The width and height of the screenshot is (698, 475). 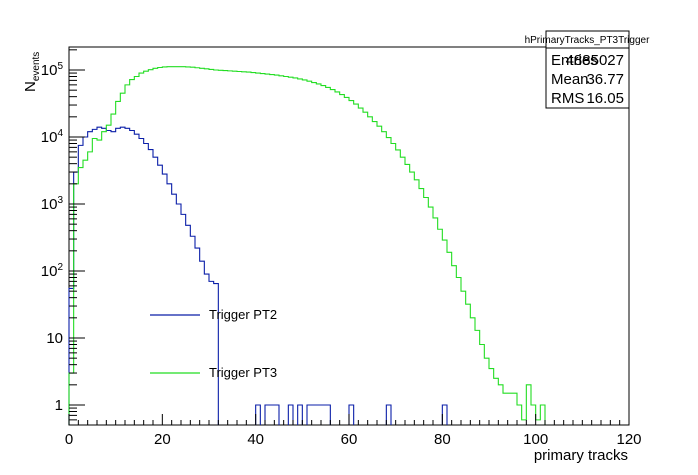 What do you see at coordinates (349, 439) in the screenshot?
I see `x-tick-label: 60` at bounding box center [349, 439].